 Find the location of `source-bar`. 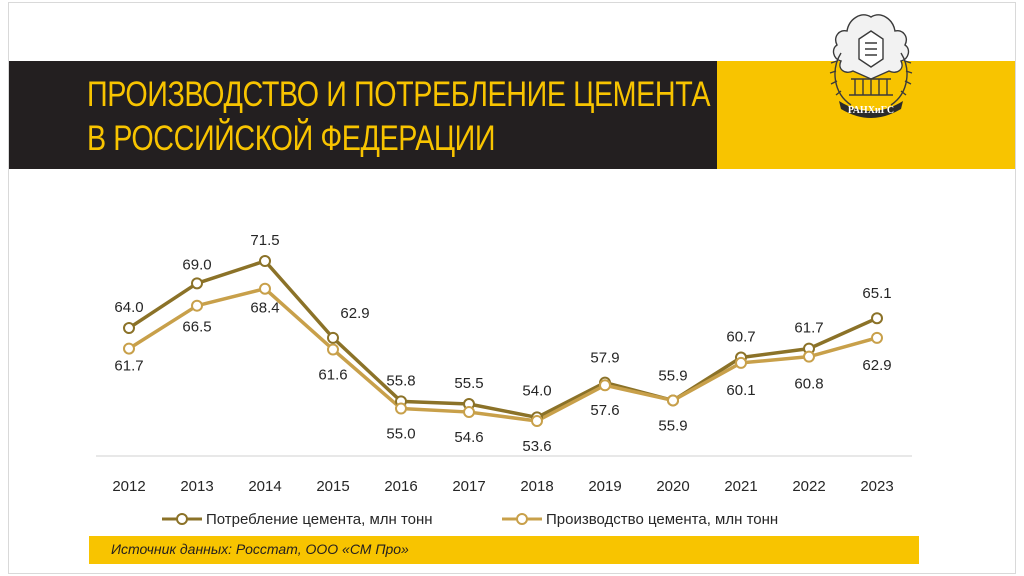

source-bar is located at coordinates (504, 550).